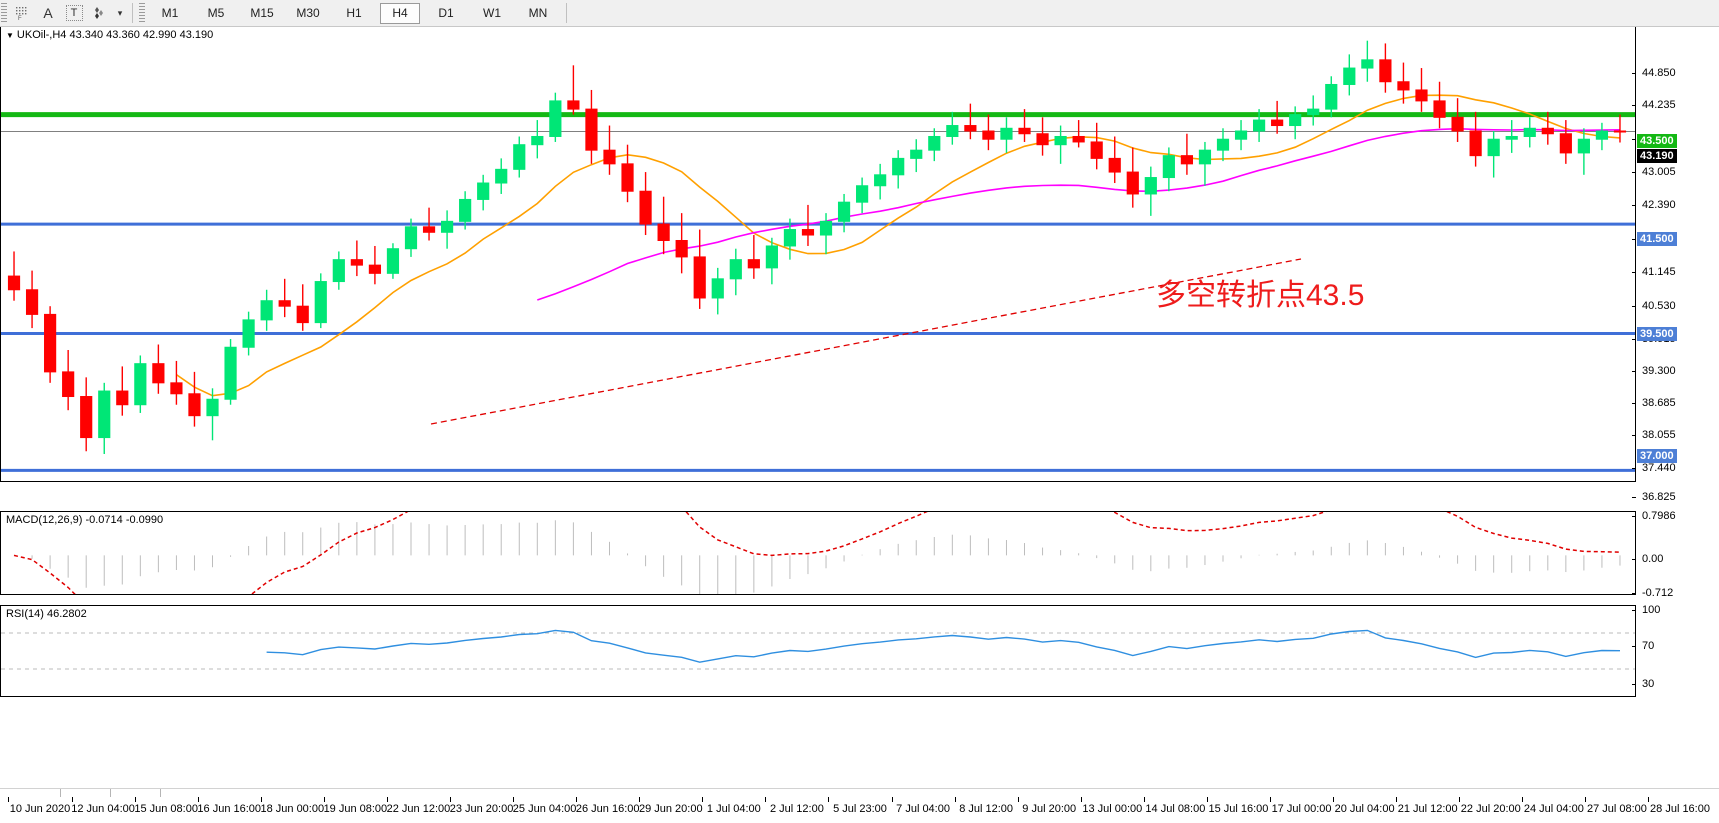 This screenshot has height=823, width=1719. Describe the element at coordinates (1654, 371) in the screenshot. I see `price-tick: 39.300` at that location.